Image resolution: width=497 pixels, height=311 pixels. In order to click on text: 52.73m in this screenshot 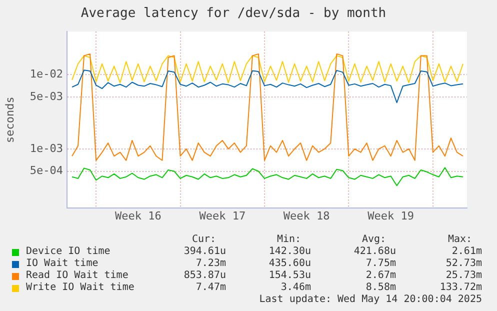, I will do `click(464, 264)`.